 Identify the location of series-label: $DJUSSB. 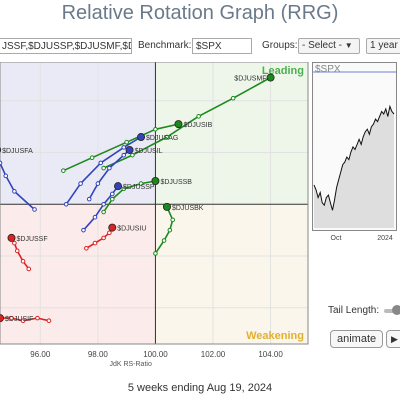
(176, 182).